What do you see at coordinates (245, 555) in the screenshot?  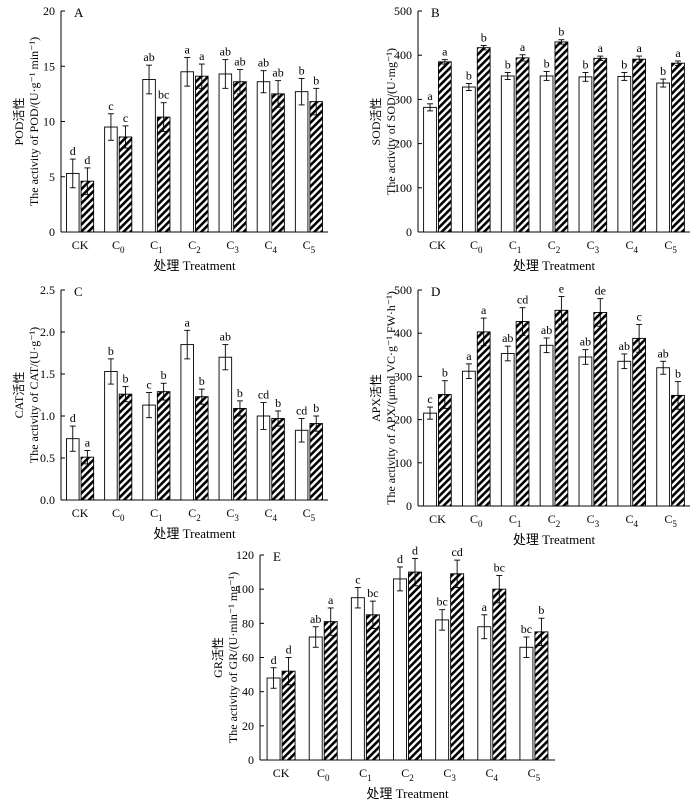 I see `y-tick-label: 120` at bounding box center [245, 555].